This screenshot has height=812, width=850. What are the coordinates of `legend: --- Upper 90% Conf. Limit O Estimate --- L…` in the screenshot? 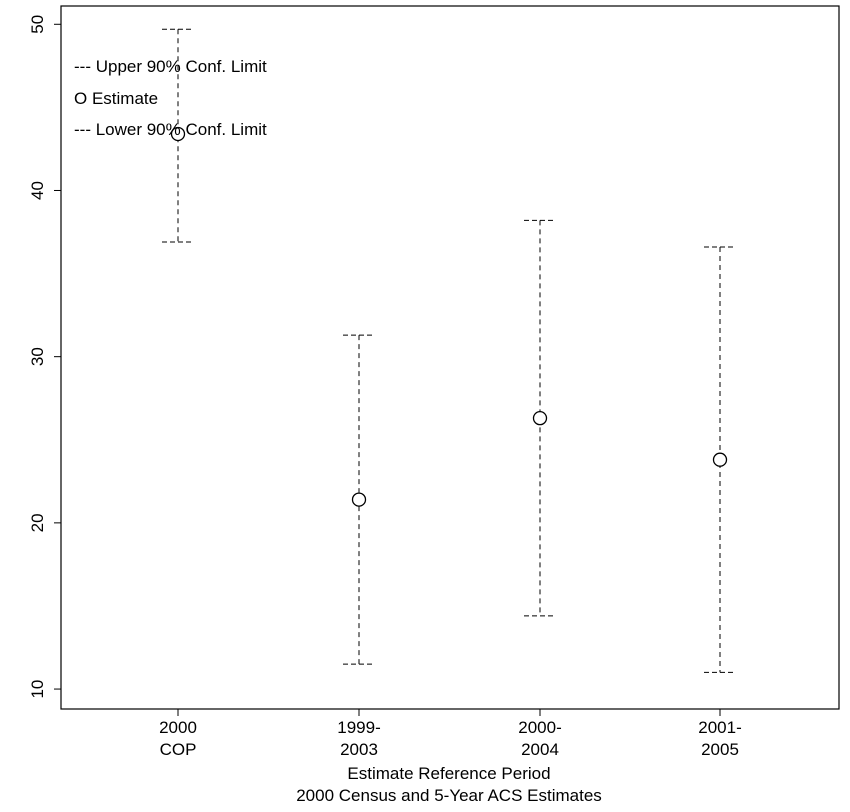 It's located at (170, 98).